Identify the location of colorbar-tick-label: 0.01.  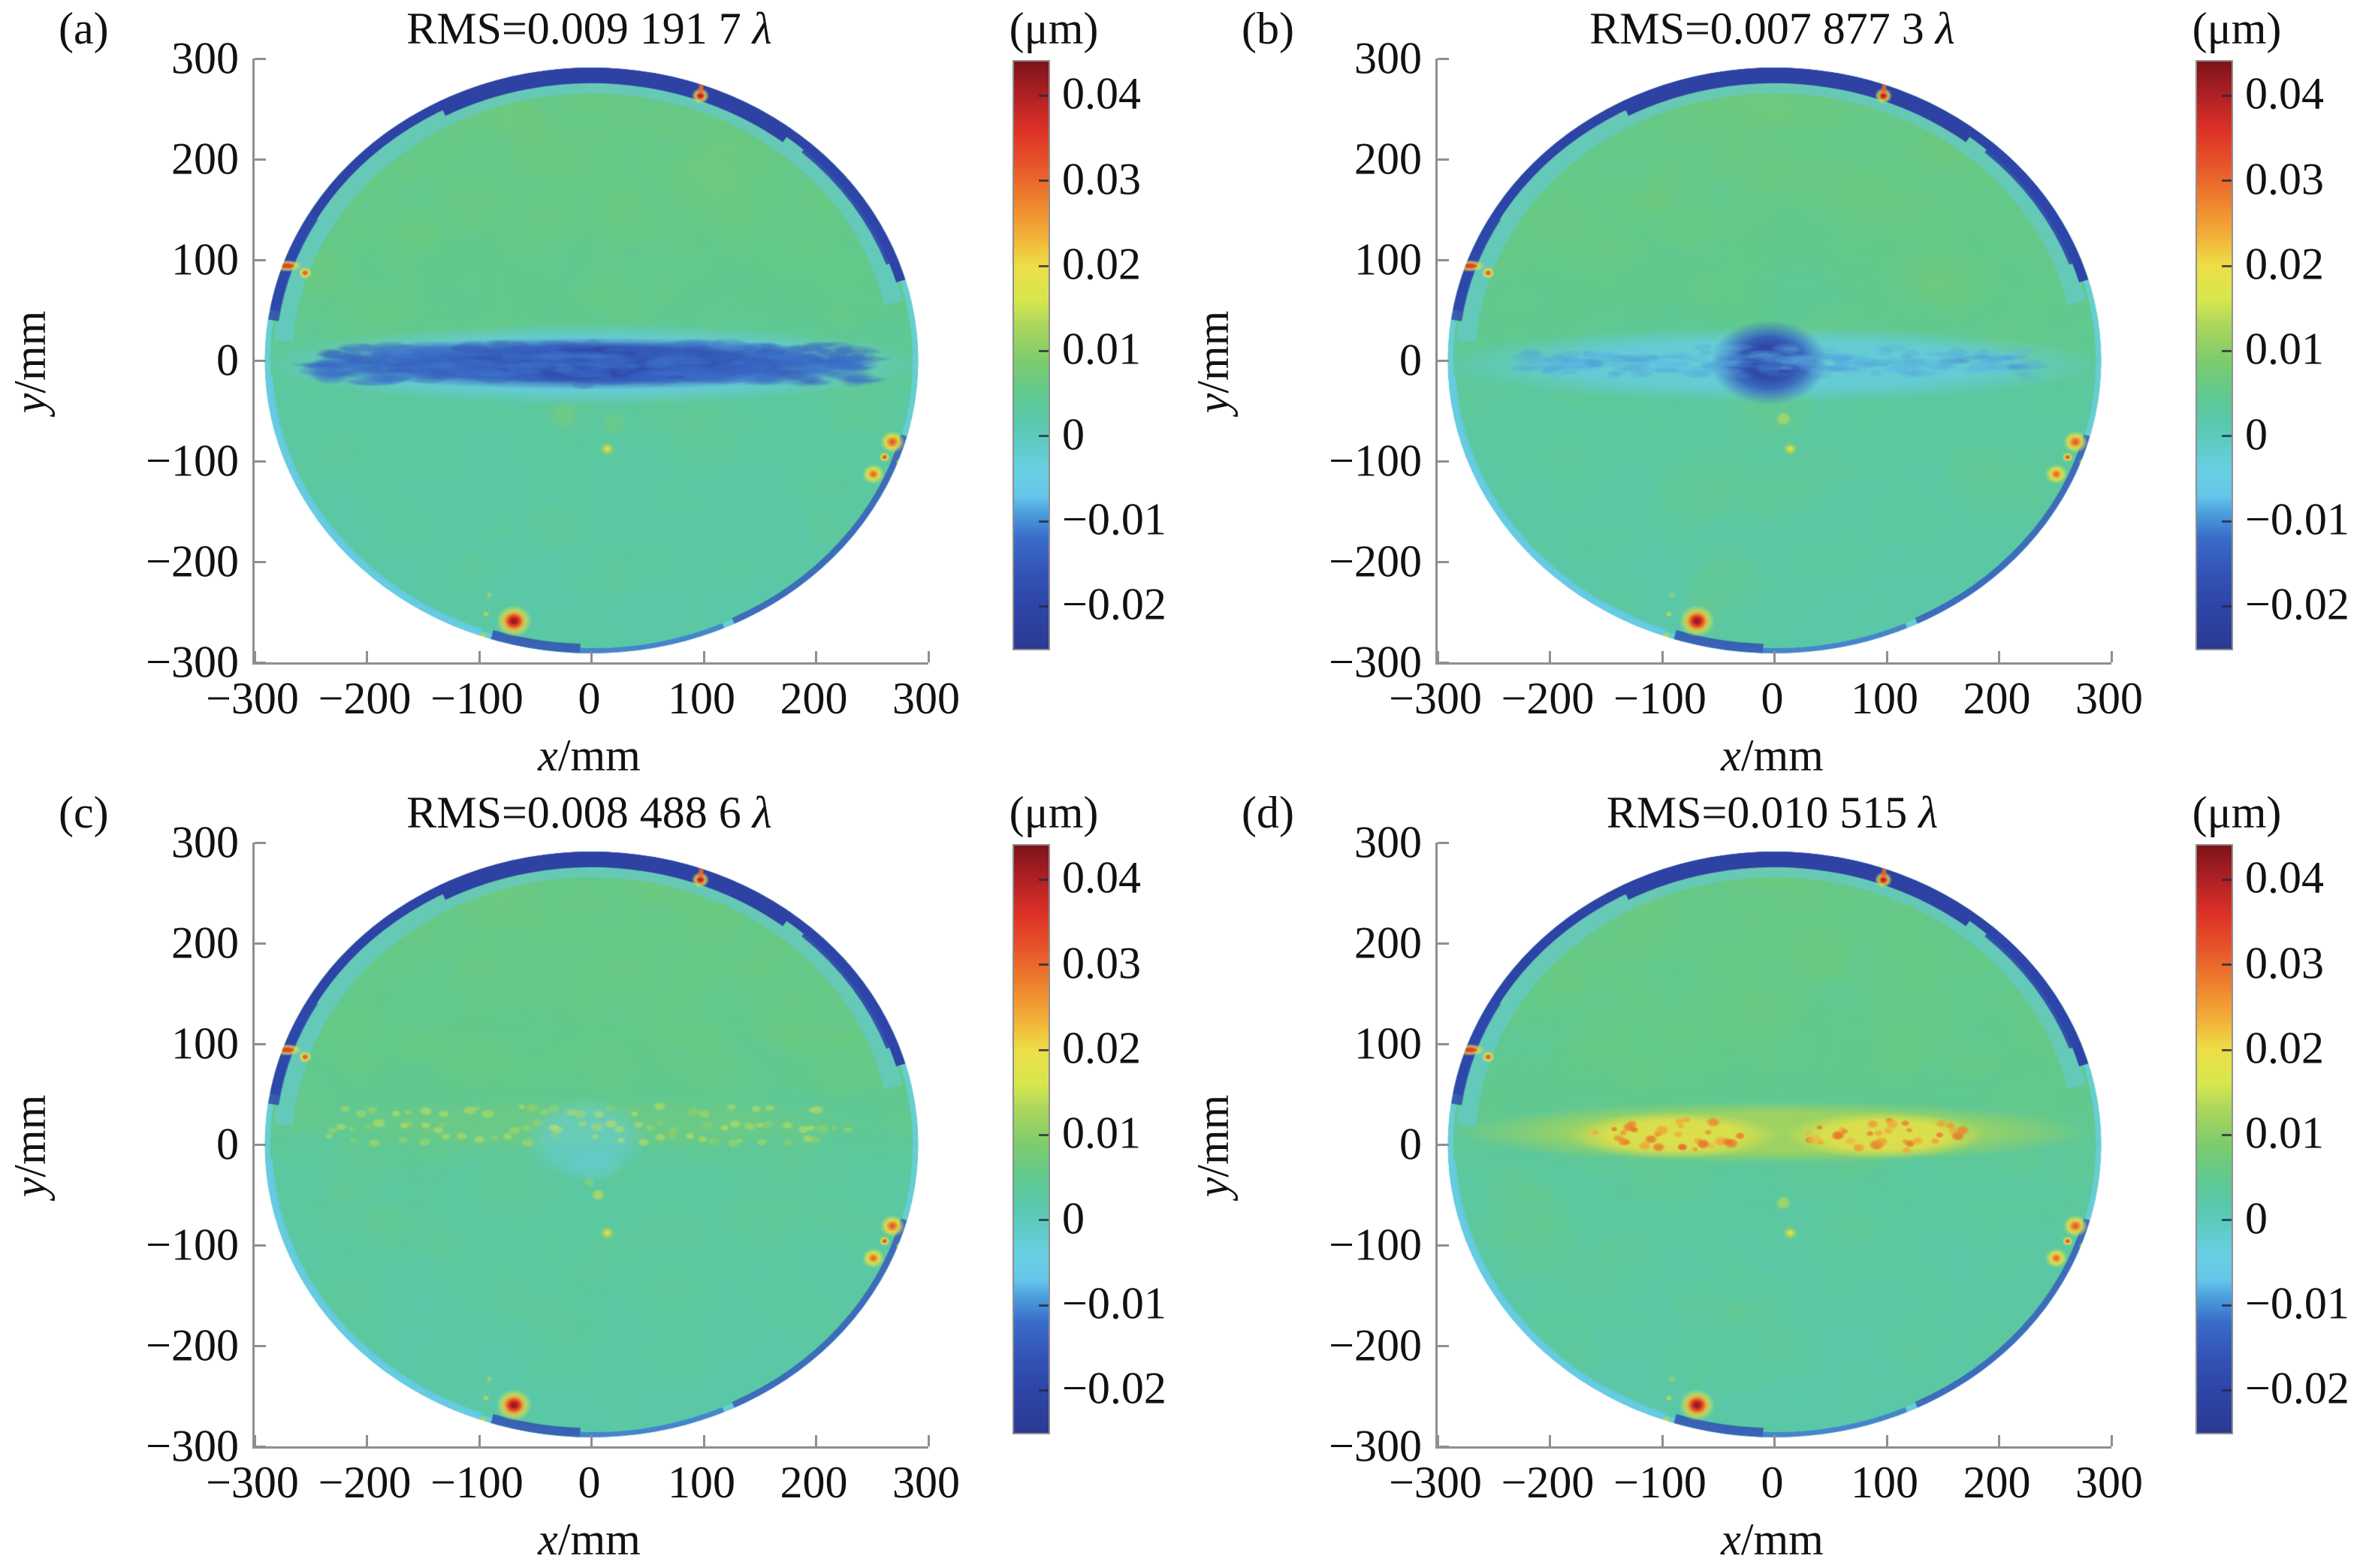
(1101, 349).